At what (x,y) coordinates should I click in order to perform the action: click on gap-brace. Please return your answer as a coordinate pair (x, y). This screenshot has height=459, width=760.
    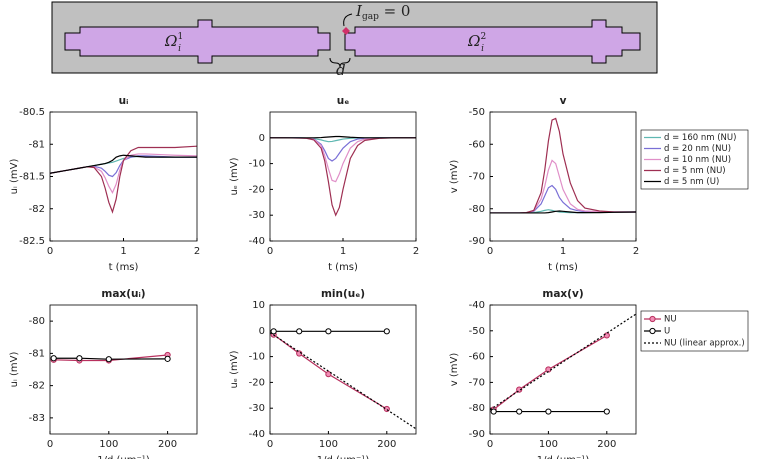
    Looking at the image, I should click on (340, 62).